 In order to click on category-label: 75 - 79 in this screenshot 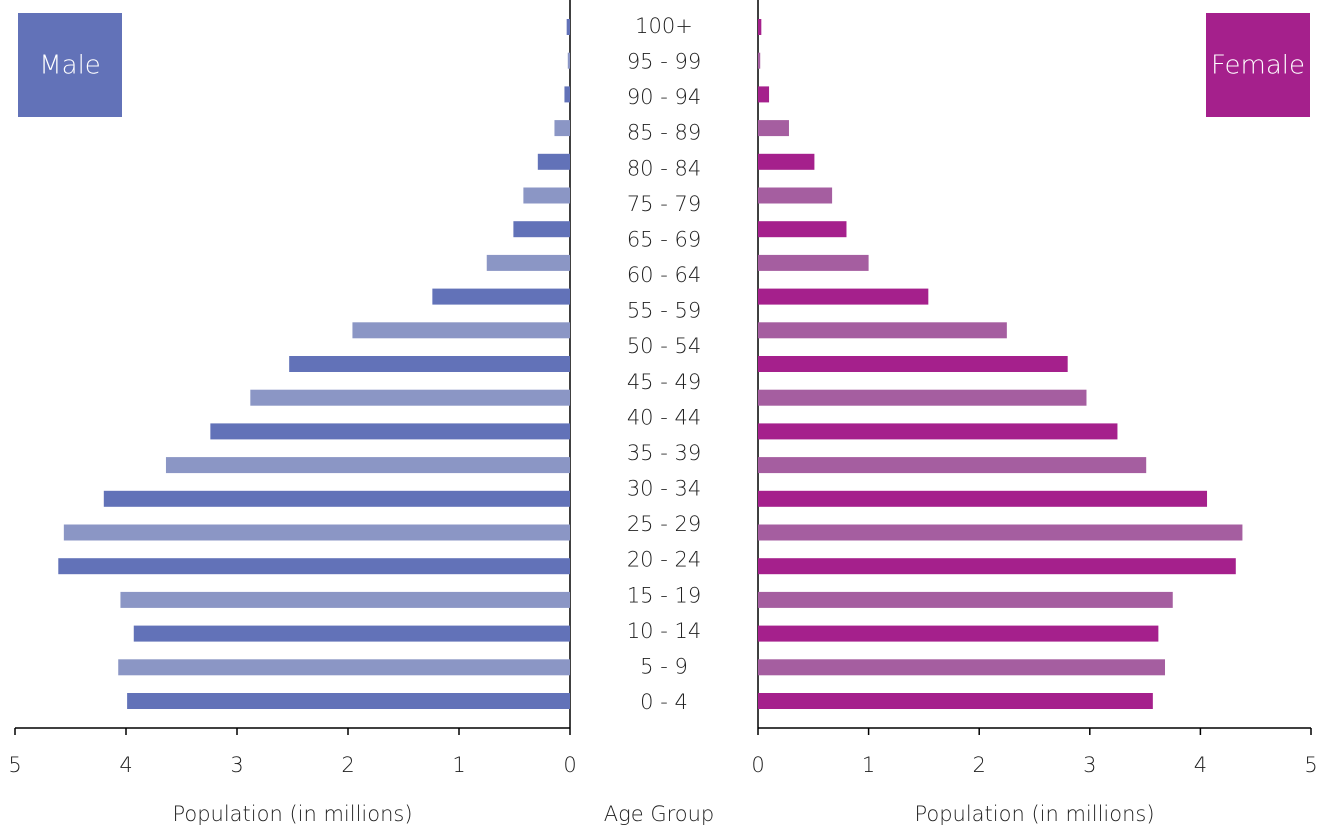, I will do `click(664, 204)`.